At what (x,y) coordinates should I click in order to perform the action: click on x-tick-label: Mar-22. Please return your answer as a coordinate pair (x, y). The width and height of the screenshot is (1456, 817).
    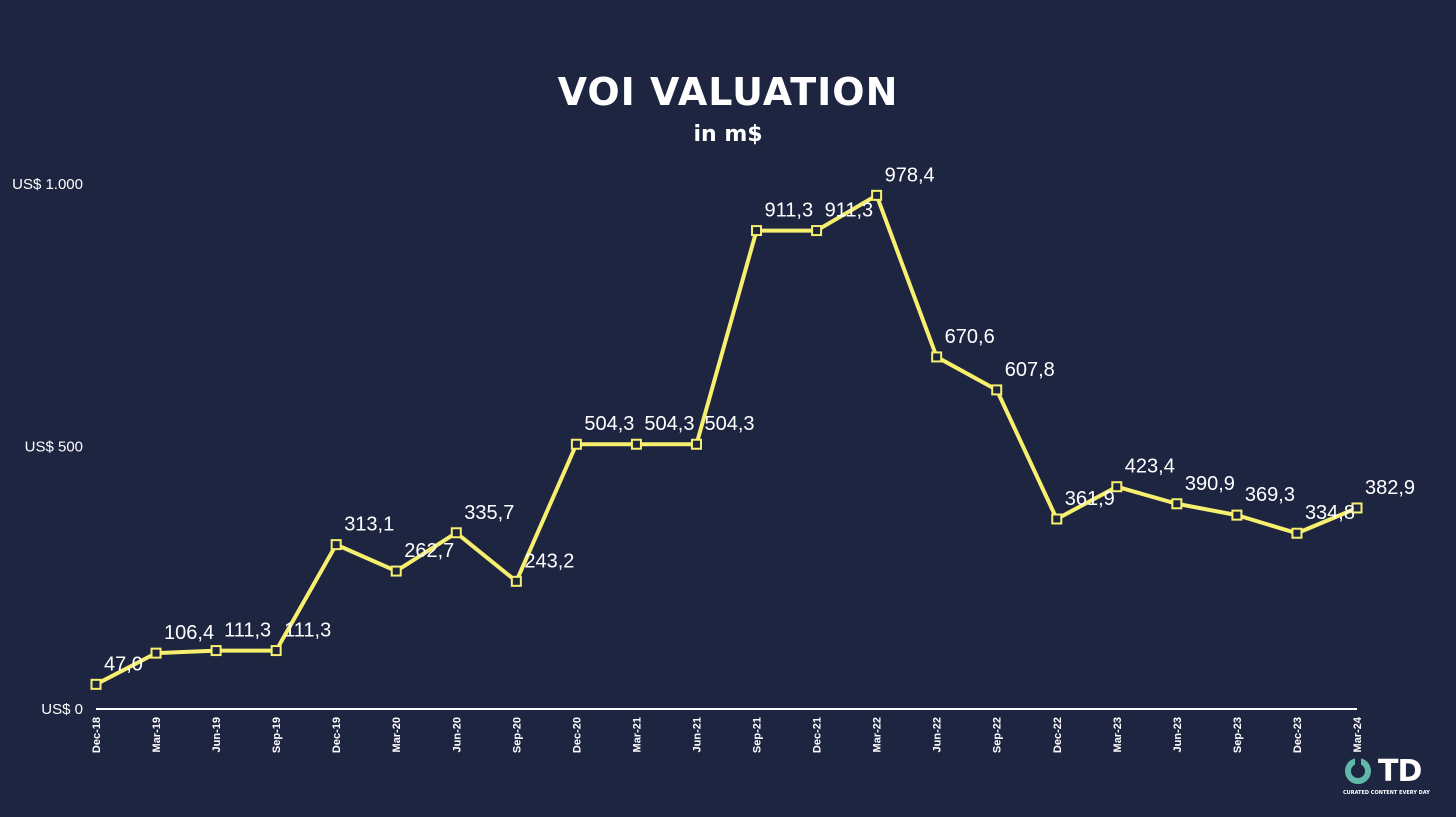
    Looking at the image, I should click on (878, 734).